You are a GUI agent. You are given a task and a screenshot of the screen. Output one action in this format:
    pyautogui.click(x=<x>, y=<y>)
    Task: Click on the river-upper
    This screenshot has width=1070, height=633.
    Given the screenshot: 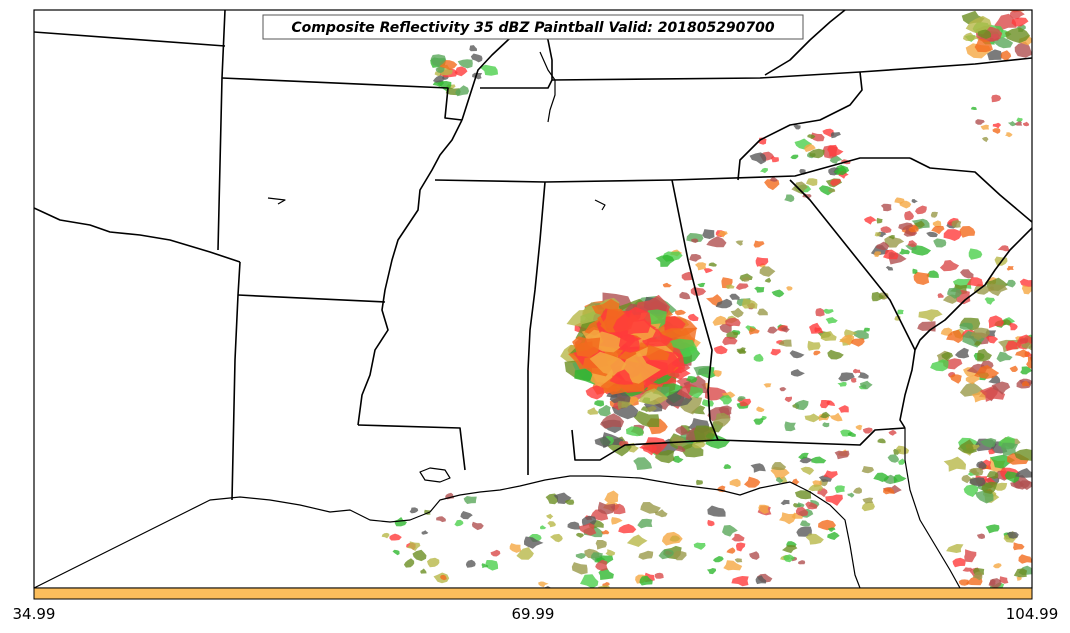 What is the action you would take?
    pyautogui.click(x=547, y=87)
    